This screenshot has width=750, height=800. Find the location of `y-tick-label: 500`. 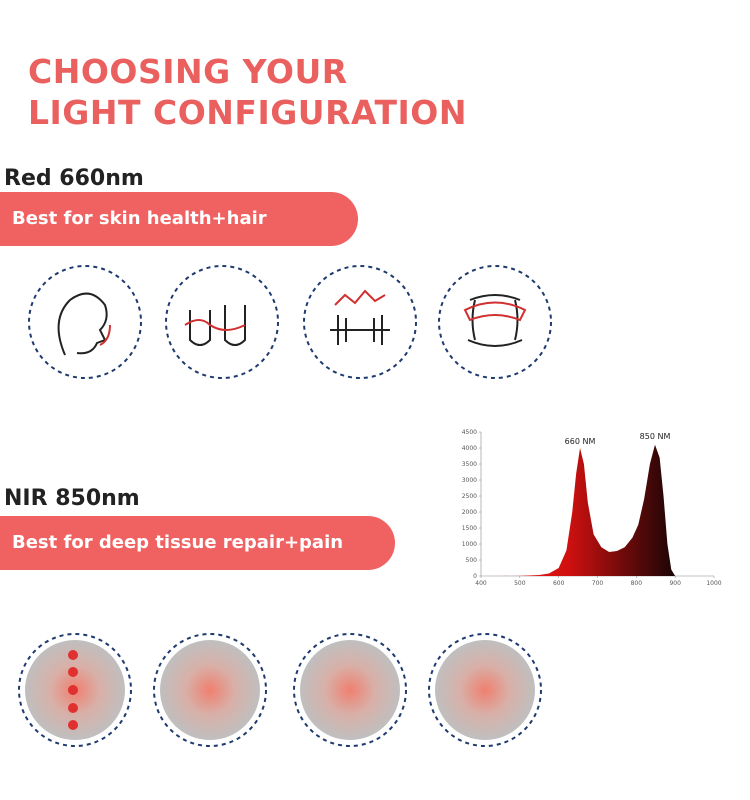

y-tick-label: 500 is located at coordinates (472, 560).